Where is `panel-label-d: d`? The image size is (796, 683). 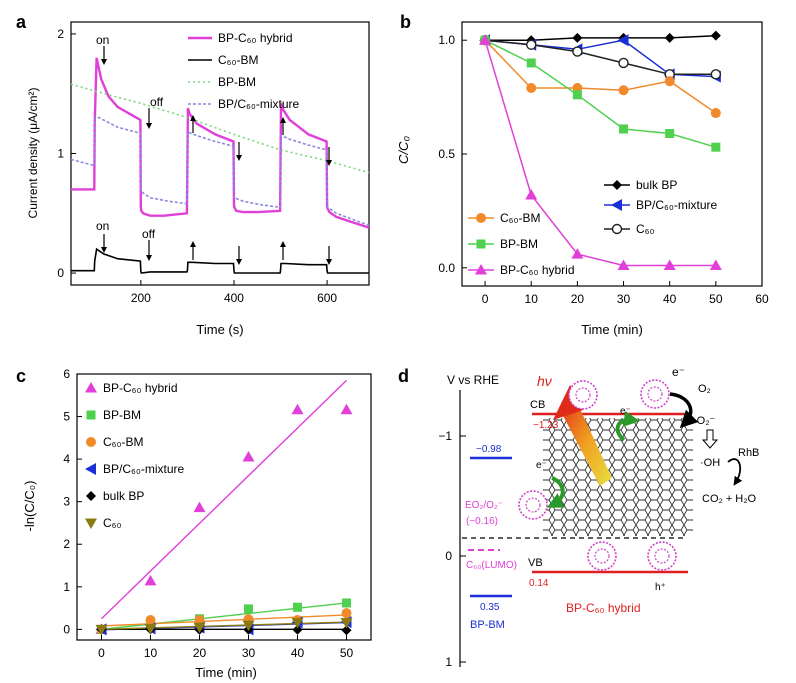
panel-label-d: d is located at coordinates (403, 376).